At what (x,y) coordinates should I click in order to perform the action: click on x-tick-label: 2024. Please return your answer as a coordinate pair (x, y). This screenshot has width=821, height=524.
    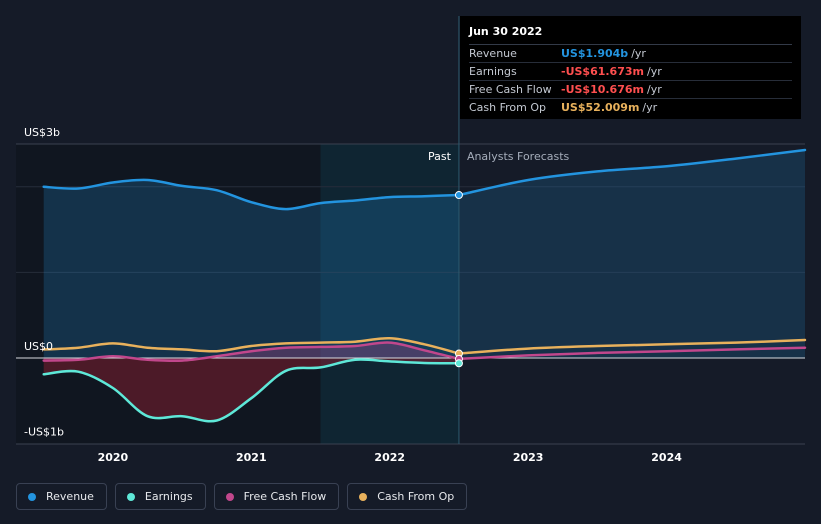
    Looking at the image, I should click on (666, 457).